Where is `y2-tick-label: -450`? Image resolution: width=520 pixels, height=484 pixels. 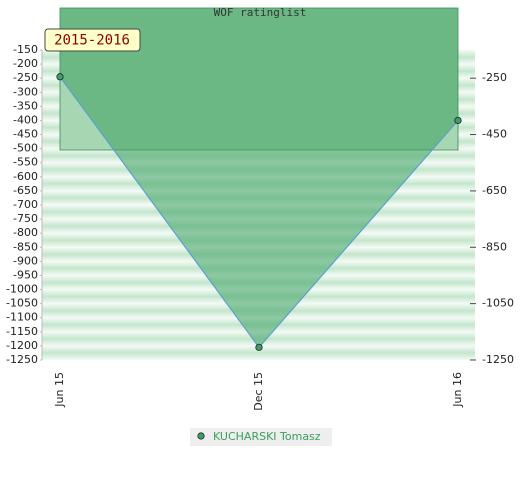 y2-tick-label: -450 is located at coordinates (494, 134).